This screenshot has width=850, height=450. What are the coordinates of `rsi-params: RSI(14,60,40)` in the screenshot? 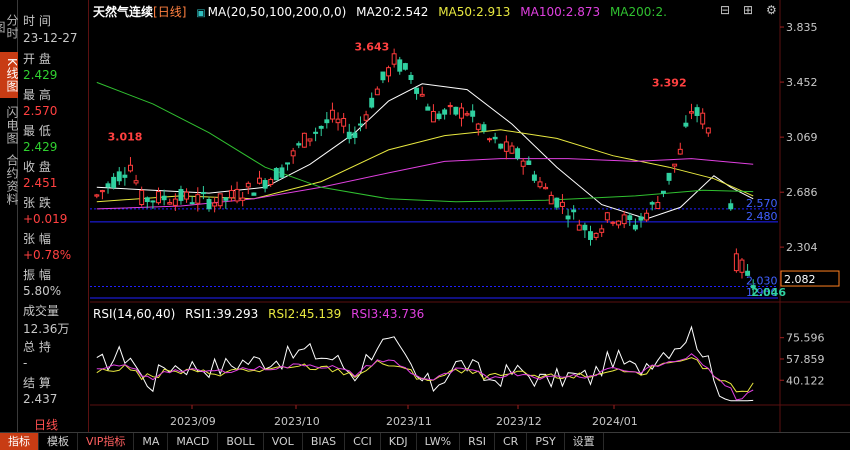 It's located at (134, 314).